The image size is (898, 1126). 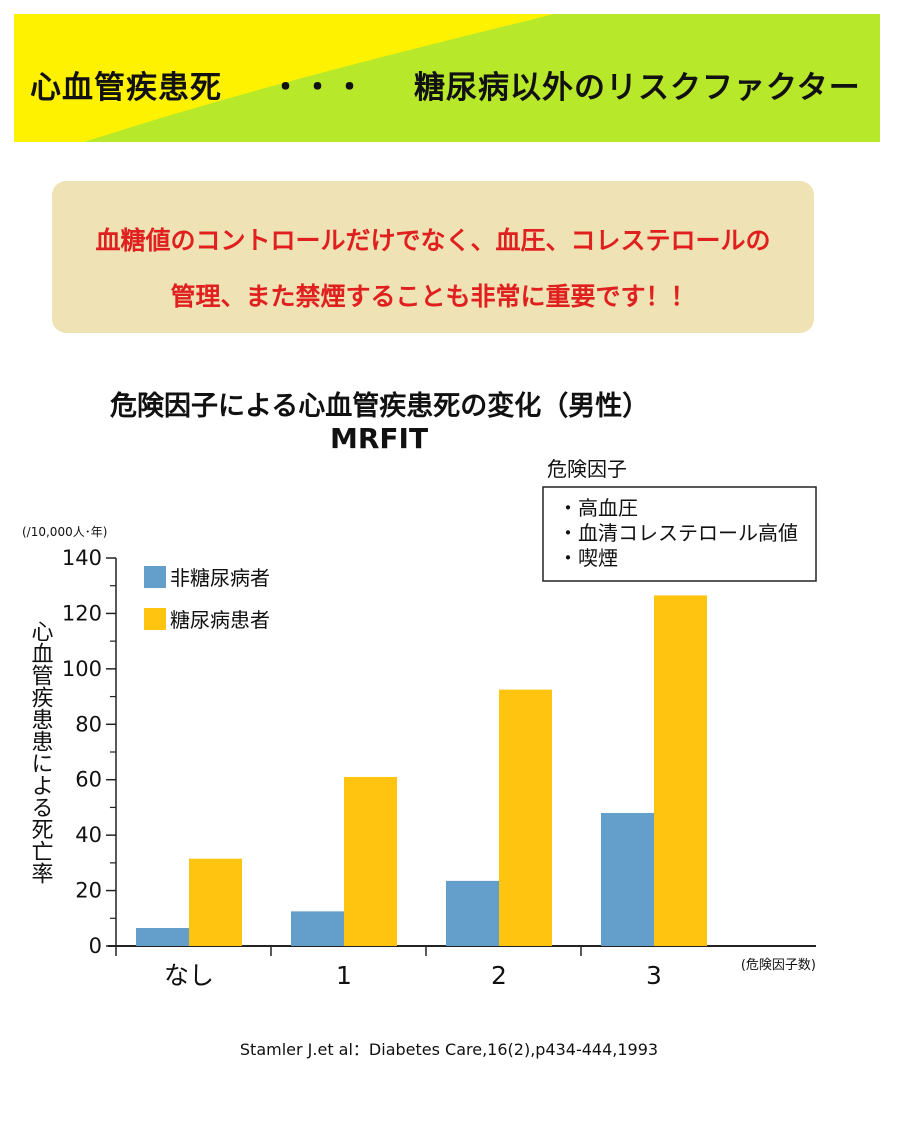 I want to click on y-tick-label-20: 20, so click(x=88, y=891).